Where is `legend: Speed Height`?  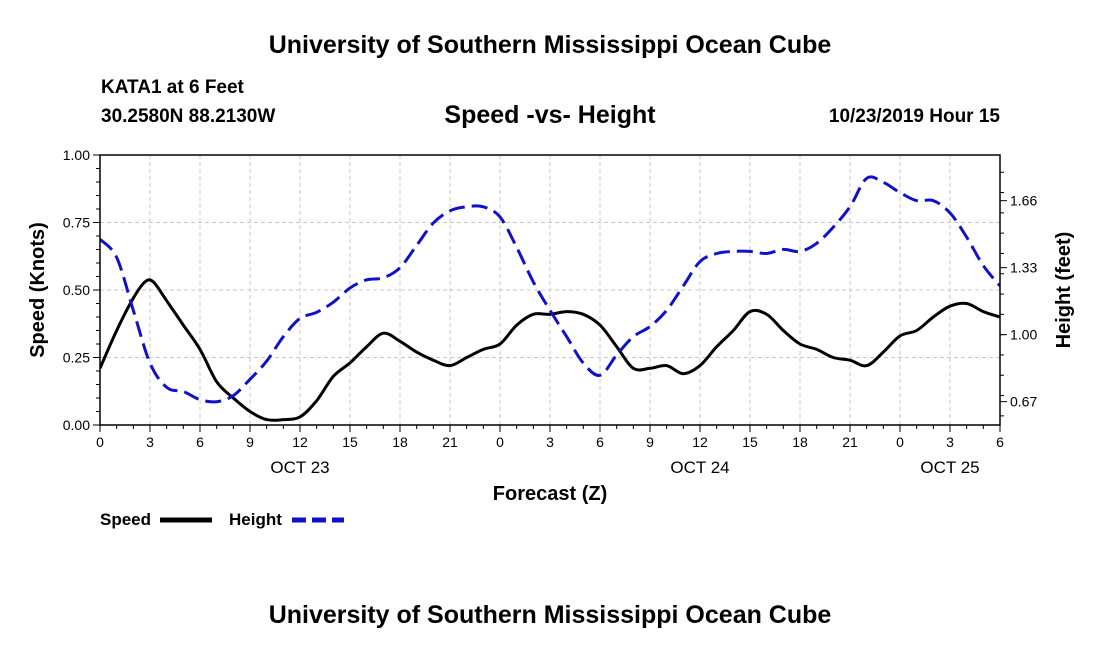 legend: Speed Height is located at coordinates (222, 519).